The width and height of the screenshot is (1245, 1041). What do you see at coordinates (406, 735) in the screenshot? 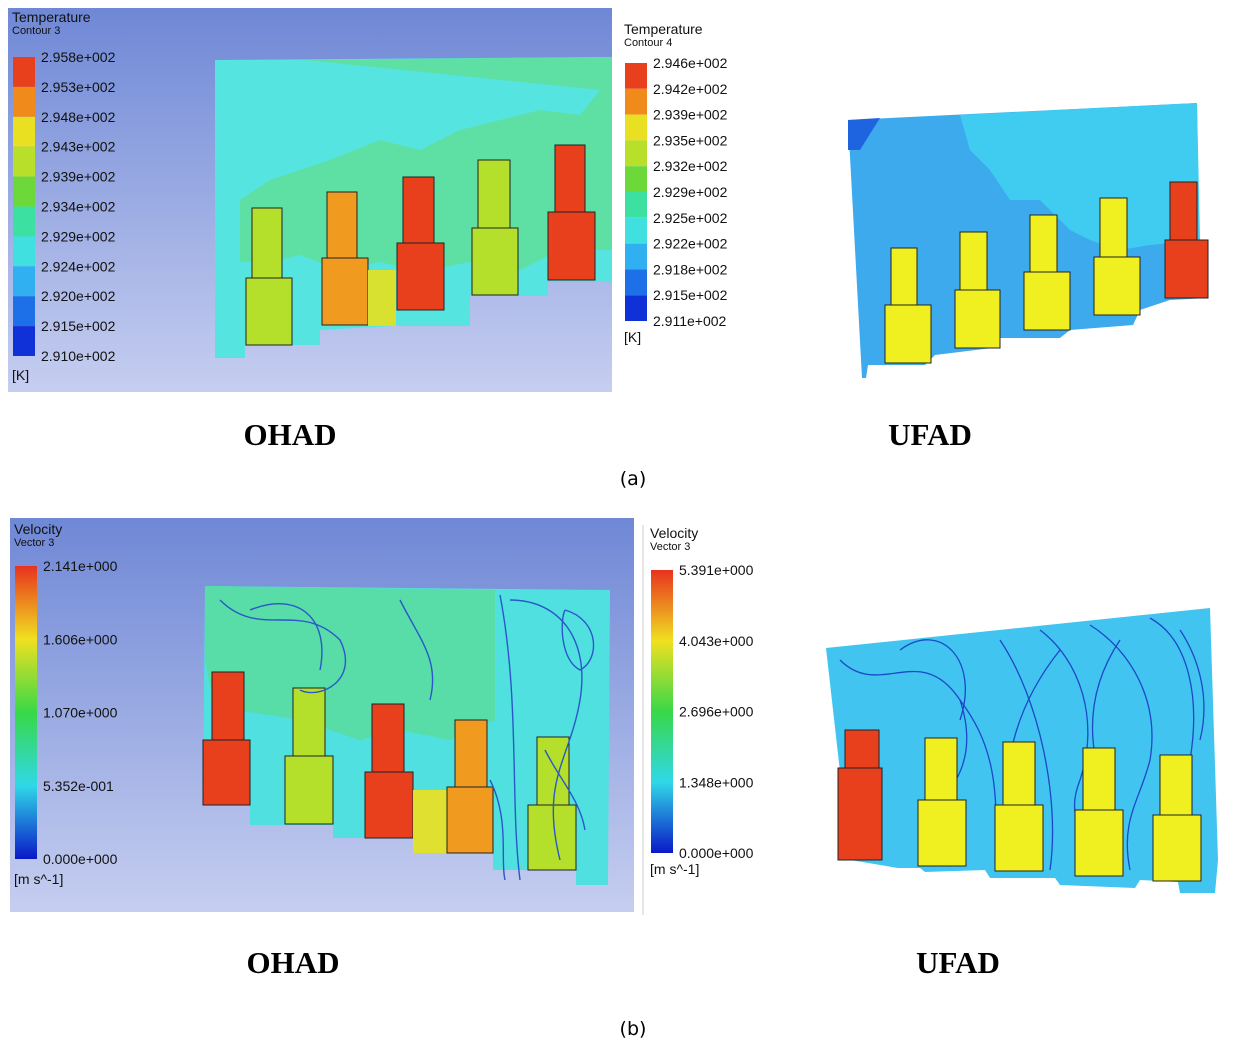
I see `velocity-vectors-ohad` at bounding box center [406, 735].